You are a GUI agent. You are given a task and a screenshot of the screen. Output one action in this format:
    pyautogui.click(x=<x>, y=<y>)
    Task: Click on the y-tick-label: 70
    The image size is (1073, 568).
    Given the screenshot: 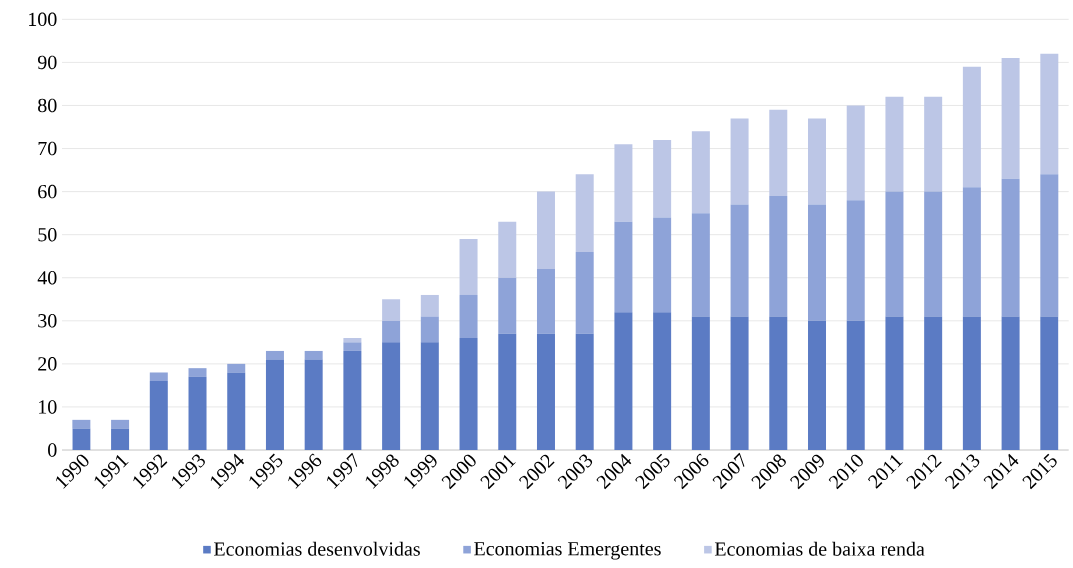 What is the action you would take?
    pyautogui.click(x=47, y=148)
    